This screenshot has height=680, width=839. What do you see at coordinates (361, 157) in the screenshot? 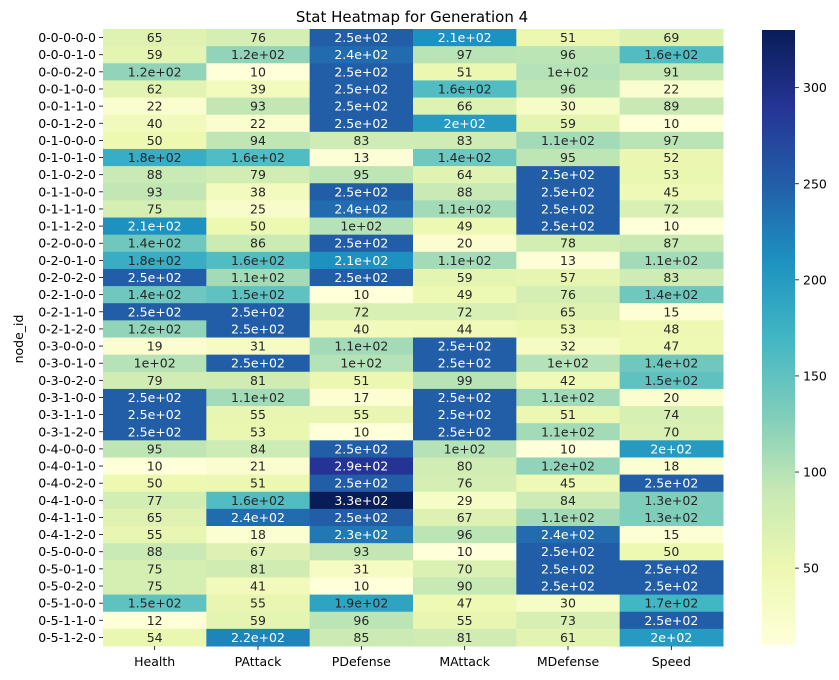
I see `cell-value-label: 13` at bounding box center [361, 157].